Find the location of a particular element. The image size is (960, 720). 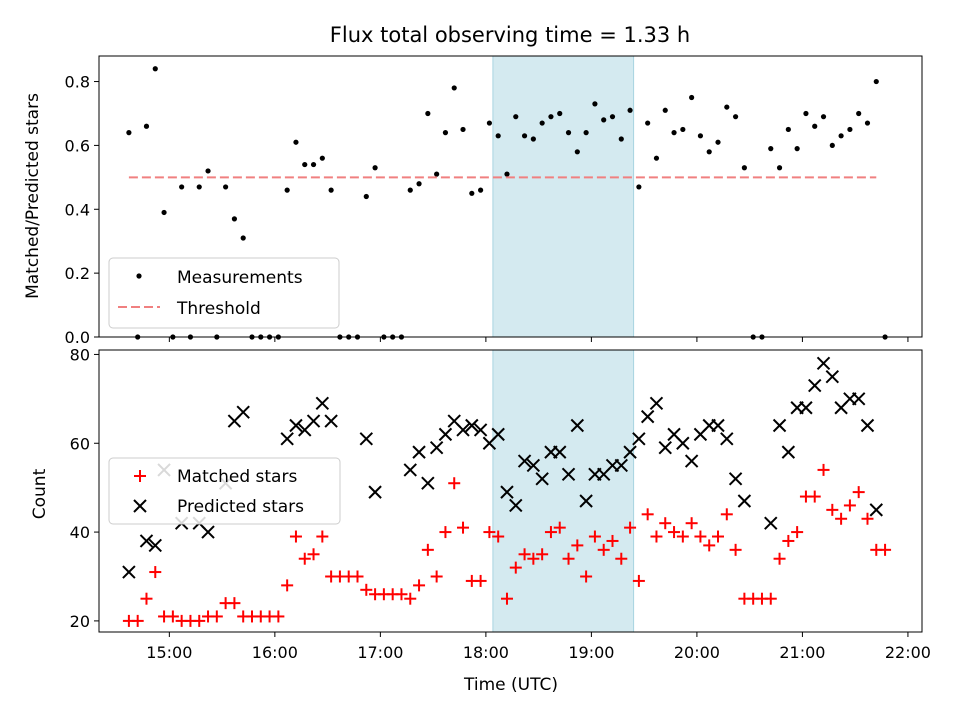

y-axis-label-bottom: Count is located at coordinates (40, 493).